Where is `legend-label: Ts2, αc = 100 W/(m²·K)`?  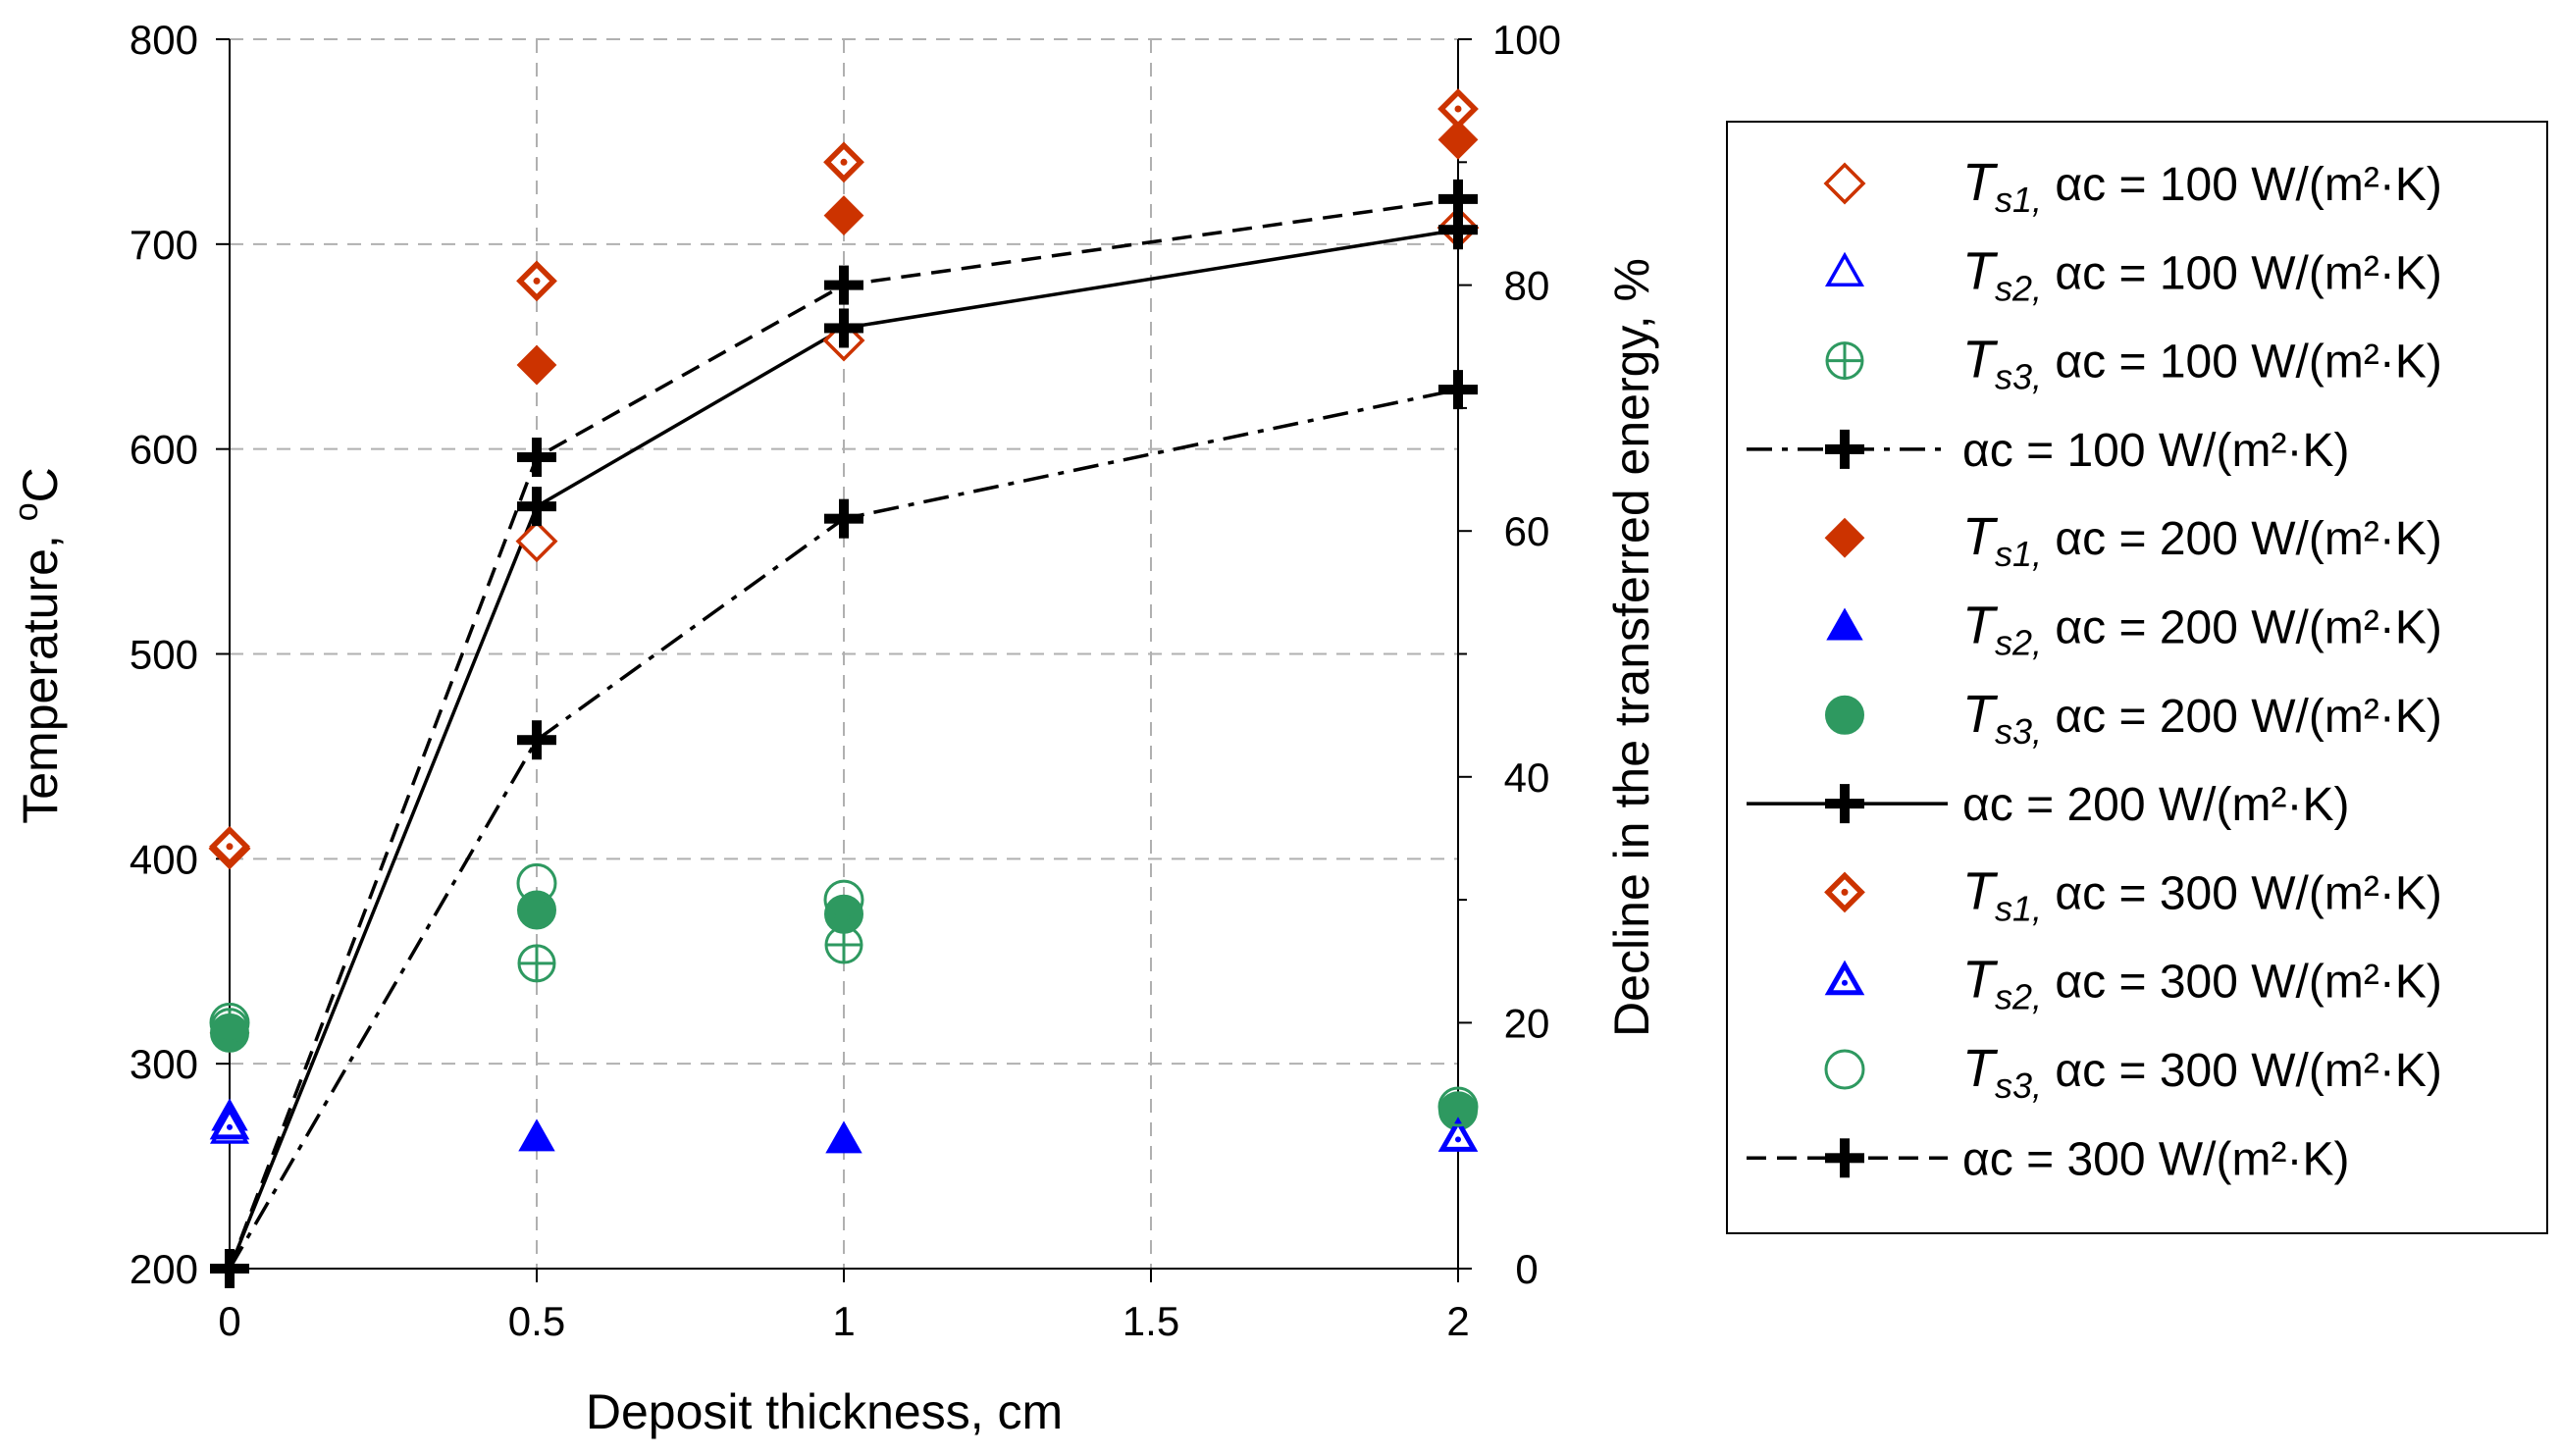 legend-label: Ts2, αc = 100 W/(m²·K) is located at coordinates (2202, 274).